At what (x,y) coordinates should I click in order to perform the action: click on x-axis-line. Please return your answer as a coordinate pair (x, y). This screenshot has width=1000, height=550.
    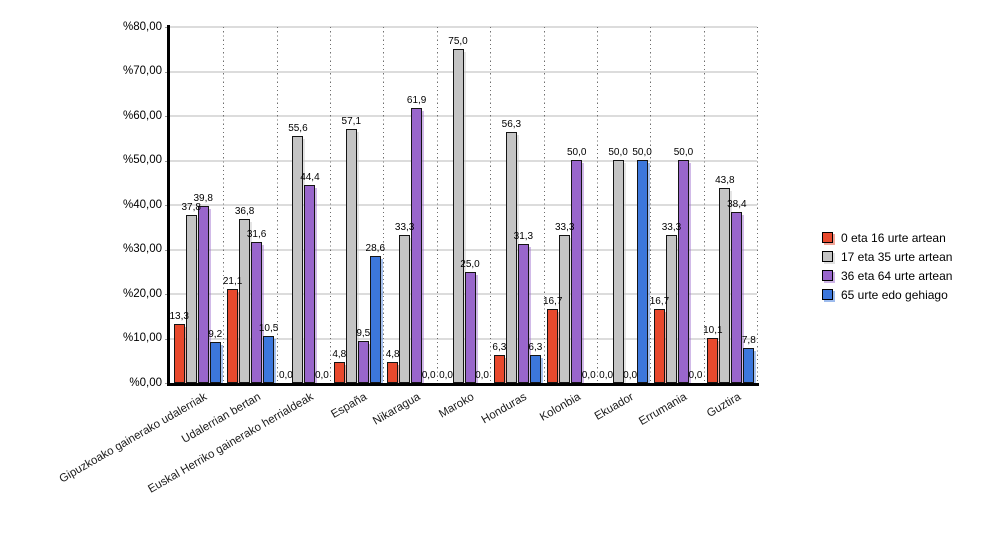
    Looking at the image, I should click on (463, 384).